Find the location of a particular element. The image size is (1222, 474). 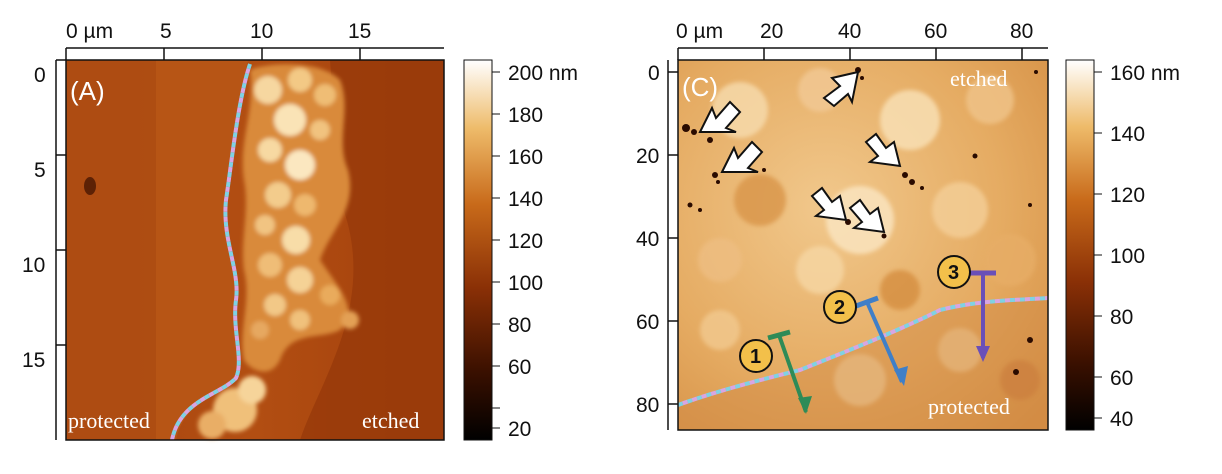

svg-text: 2 is located at coordinates (839, 308).